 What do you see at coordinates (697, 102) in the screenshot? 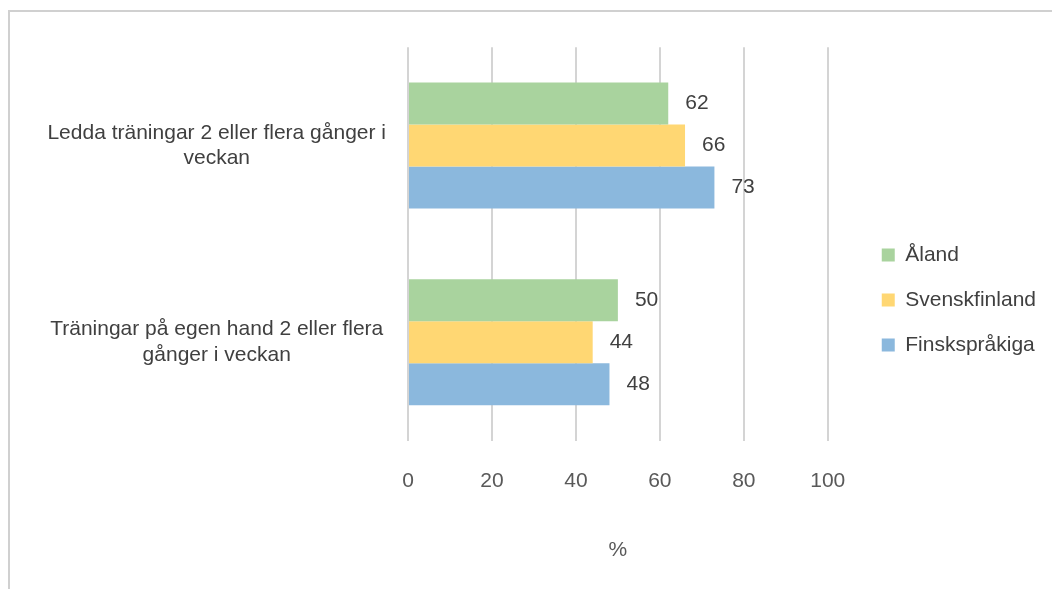
I see `data-label: 62` at bounding box center [697, 102].